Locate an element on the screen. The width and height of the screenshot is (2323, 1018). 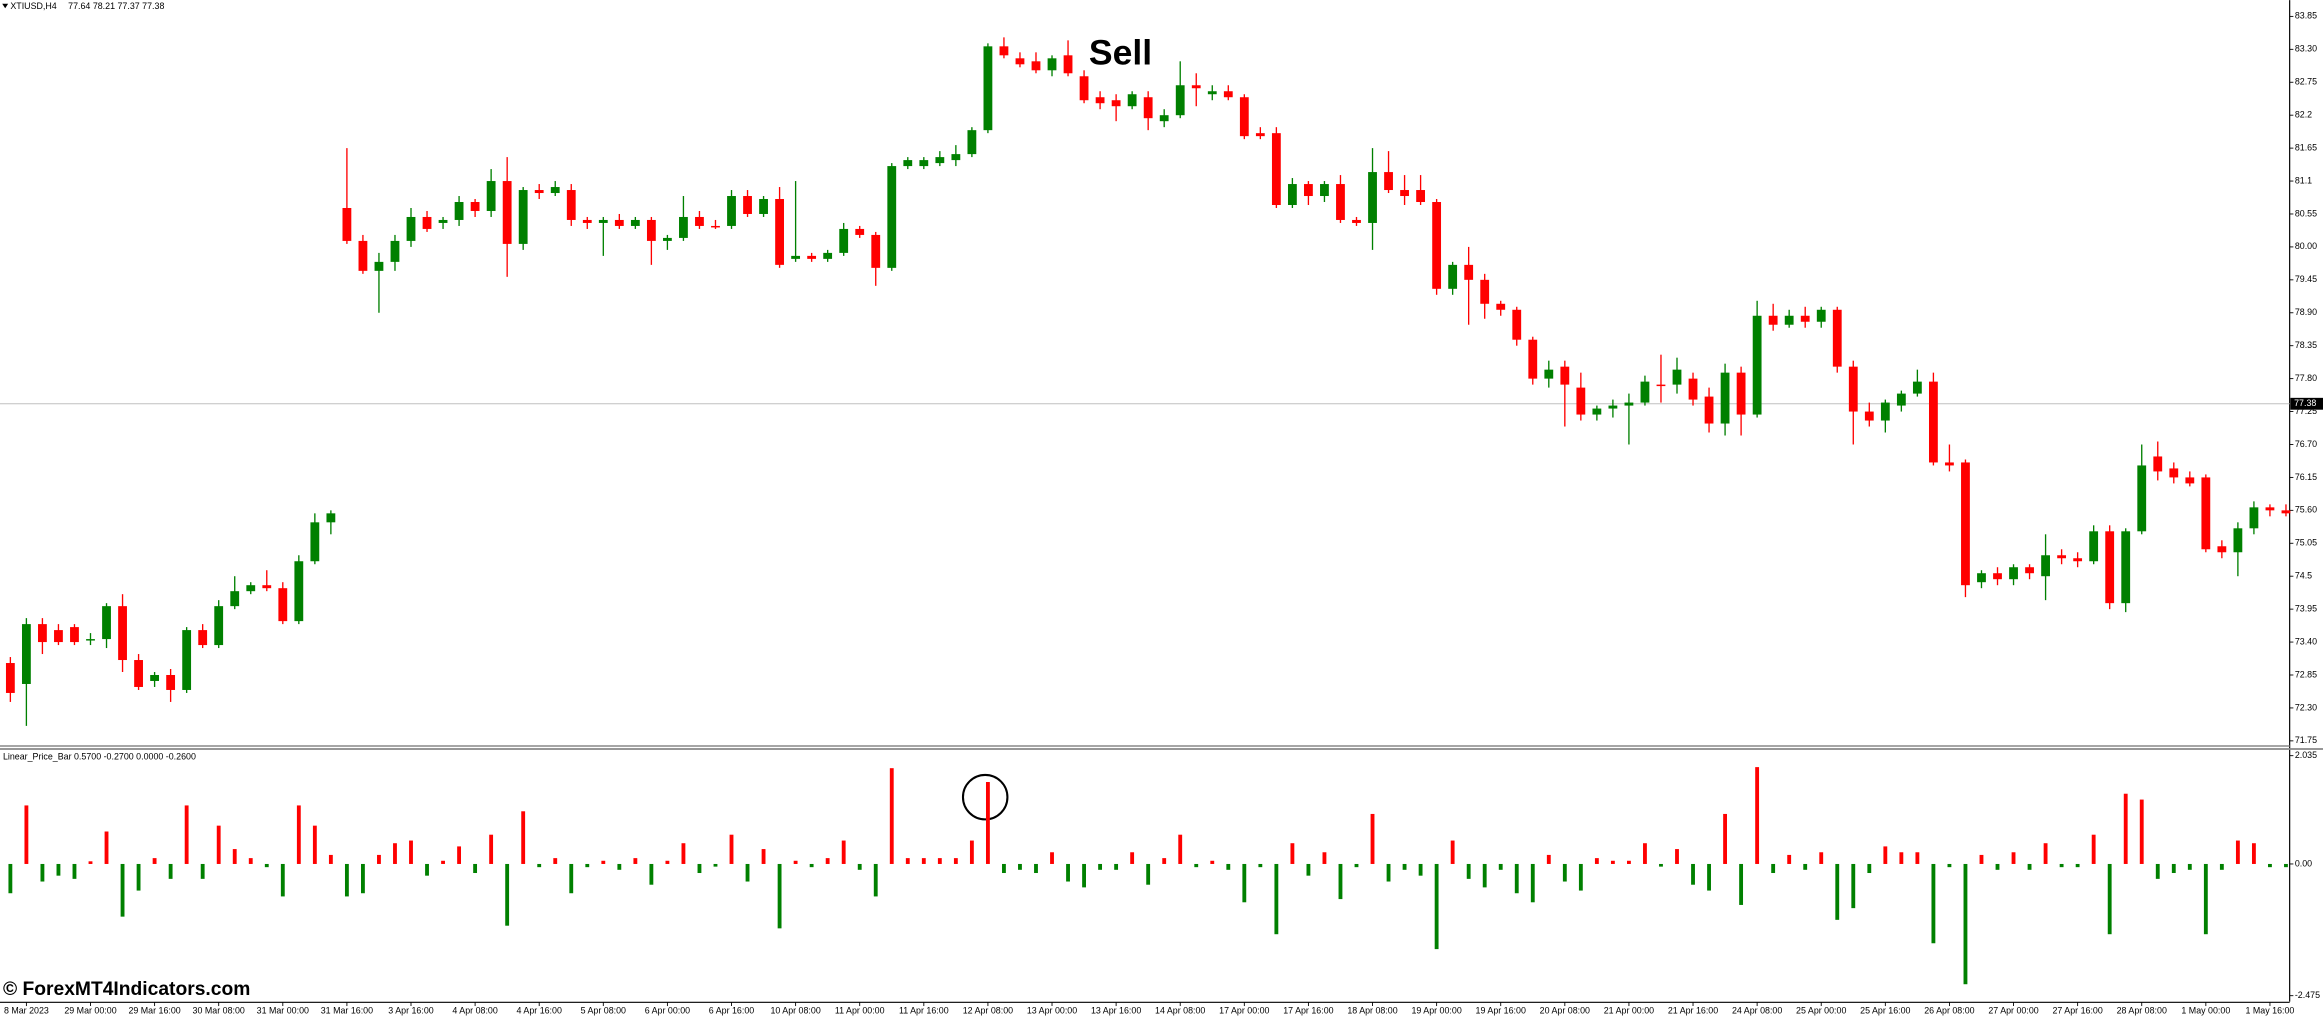
symbol-icon is located at coordinates (5, 6).